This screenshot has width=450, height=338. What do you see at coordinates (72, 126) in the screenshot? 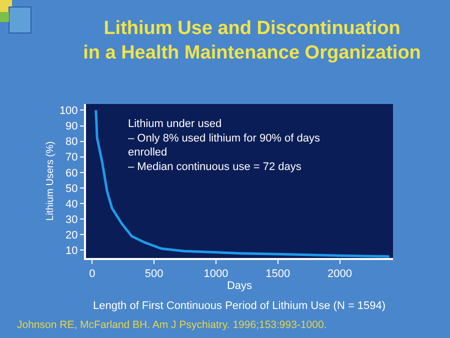
I see `y-tick-label: 90` at bounding box center [72, 126].